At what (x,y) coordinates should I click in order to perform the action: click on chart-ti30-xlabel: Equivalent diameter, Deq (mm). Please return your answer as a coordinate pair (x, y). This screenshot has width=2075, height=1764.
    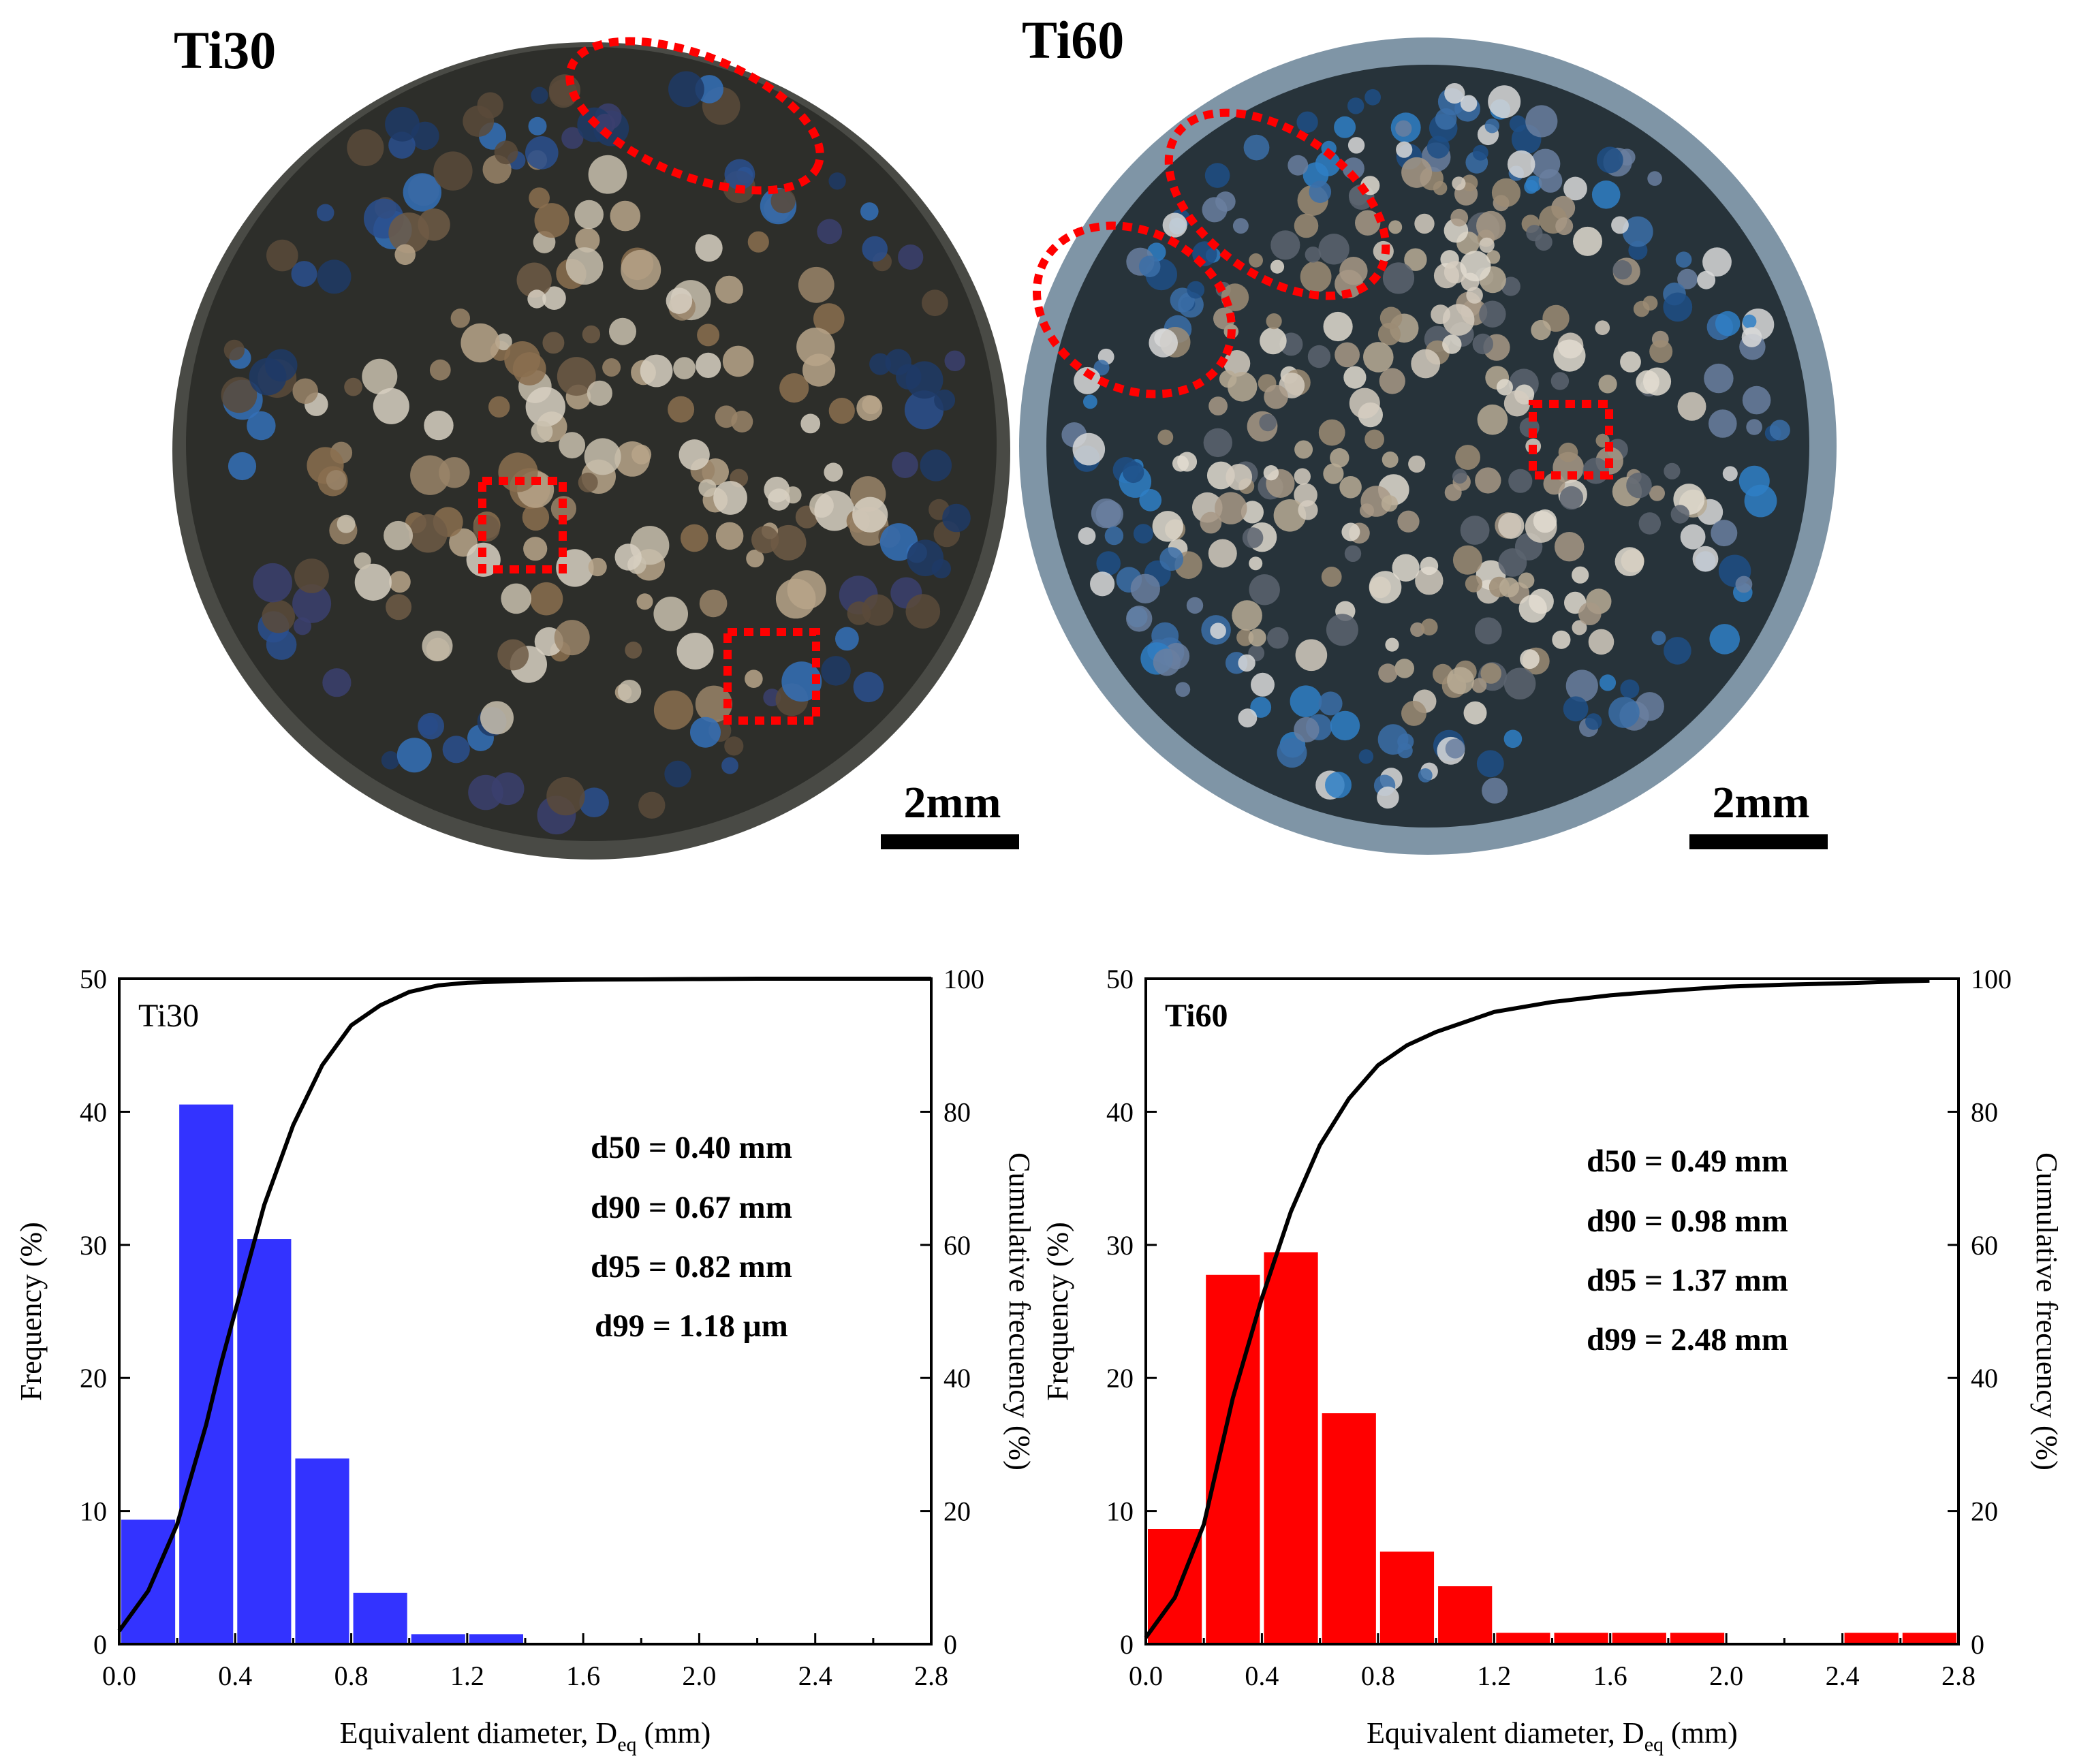
    Looking at the image, I should click on (525, 1736).